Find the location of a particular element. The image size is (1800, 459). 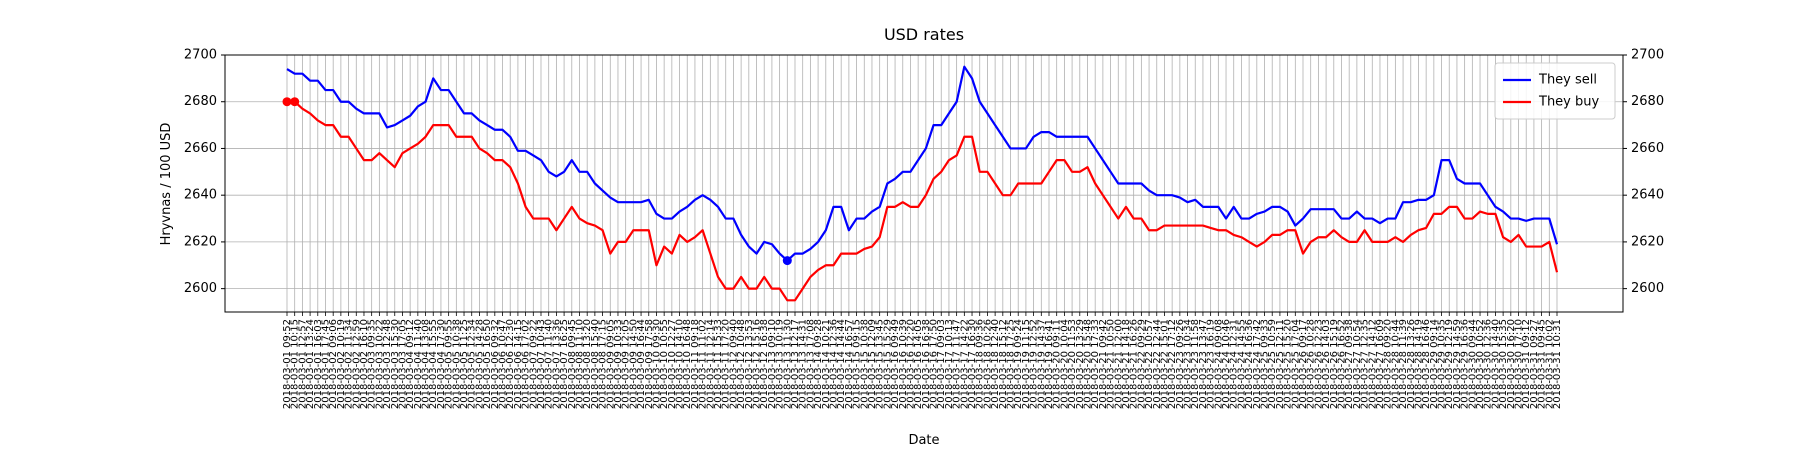

x-tick-label: 2018-03-28 10:44 is located at coordinates (1395, 364).